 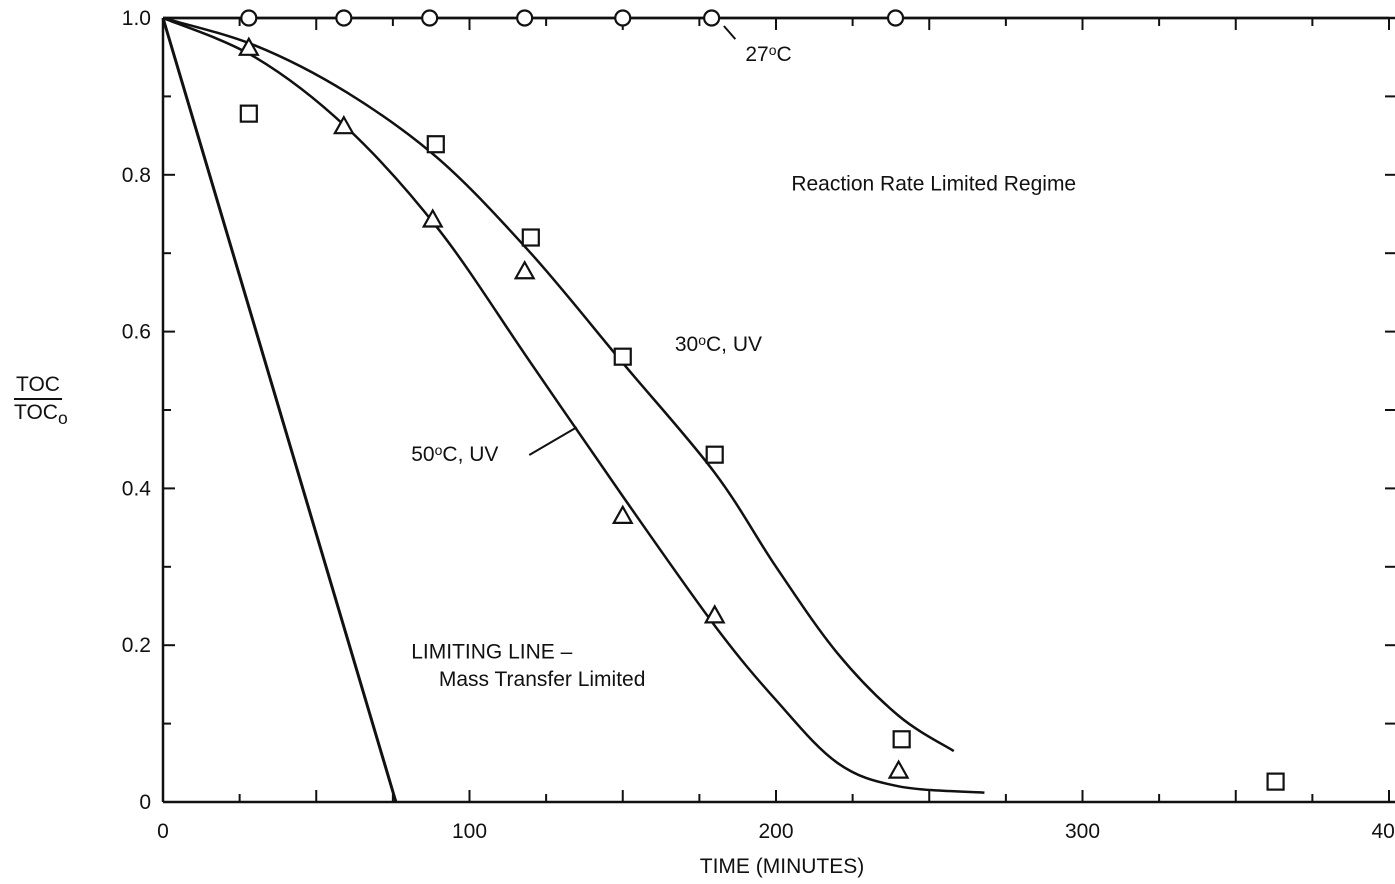 I want to click on y-tick-label: 0, so click(x=145, y=802).